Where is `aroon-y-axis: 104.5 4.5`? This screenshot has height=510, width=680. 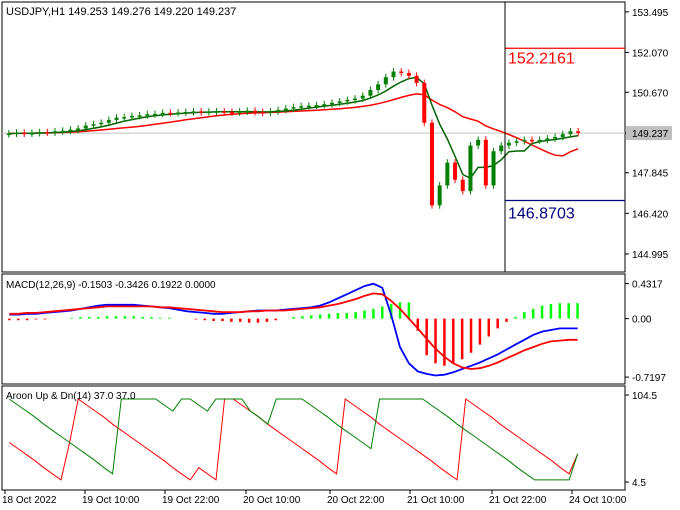 aroon-y-axis: 104.5 4.5 is located at coordinates (641, 440).